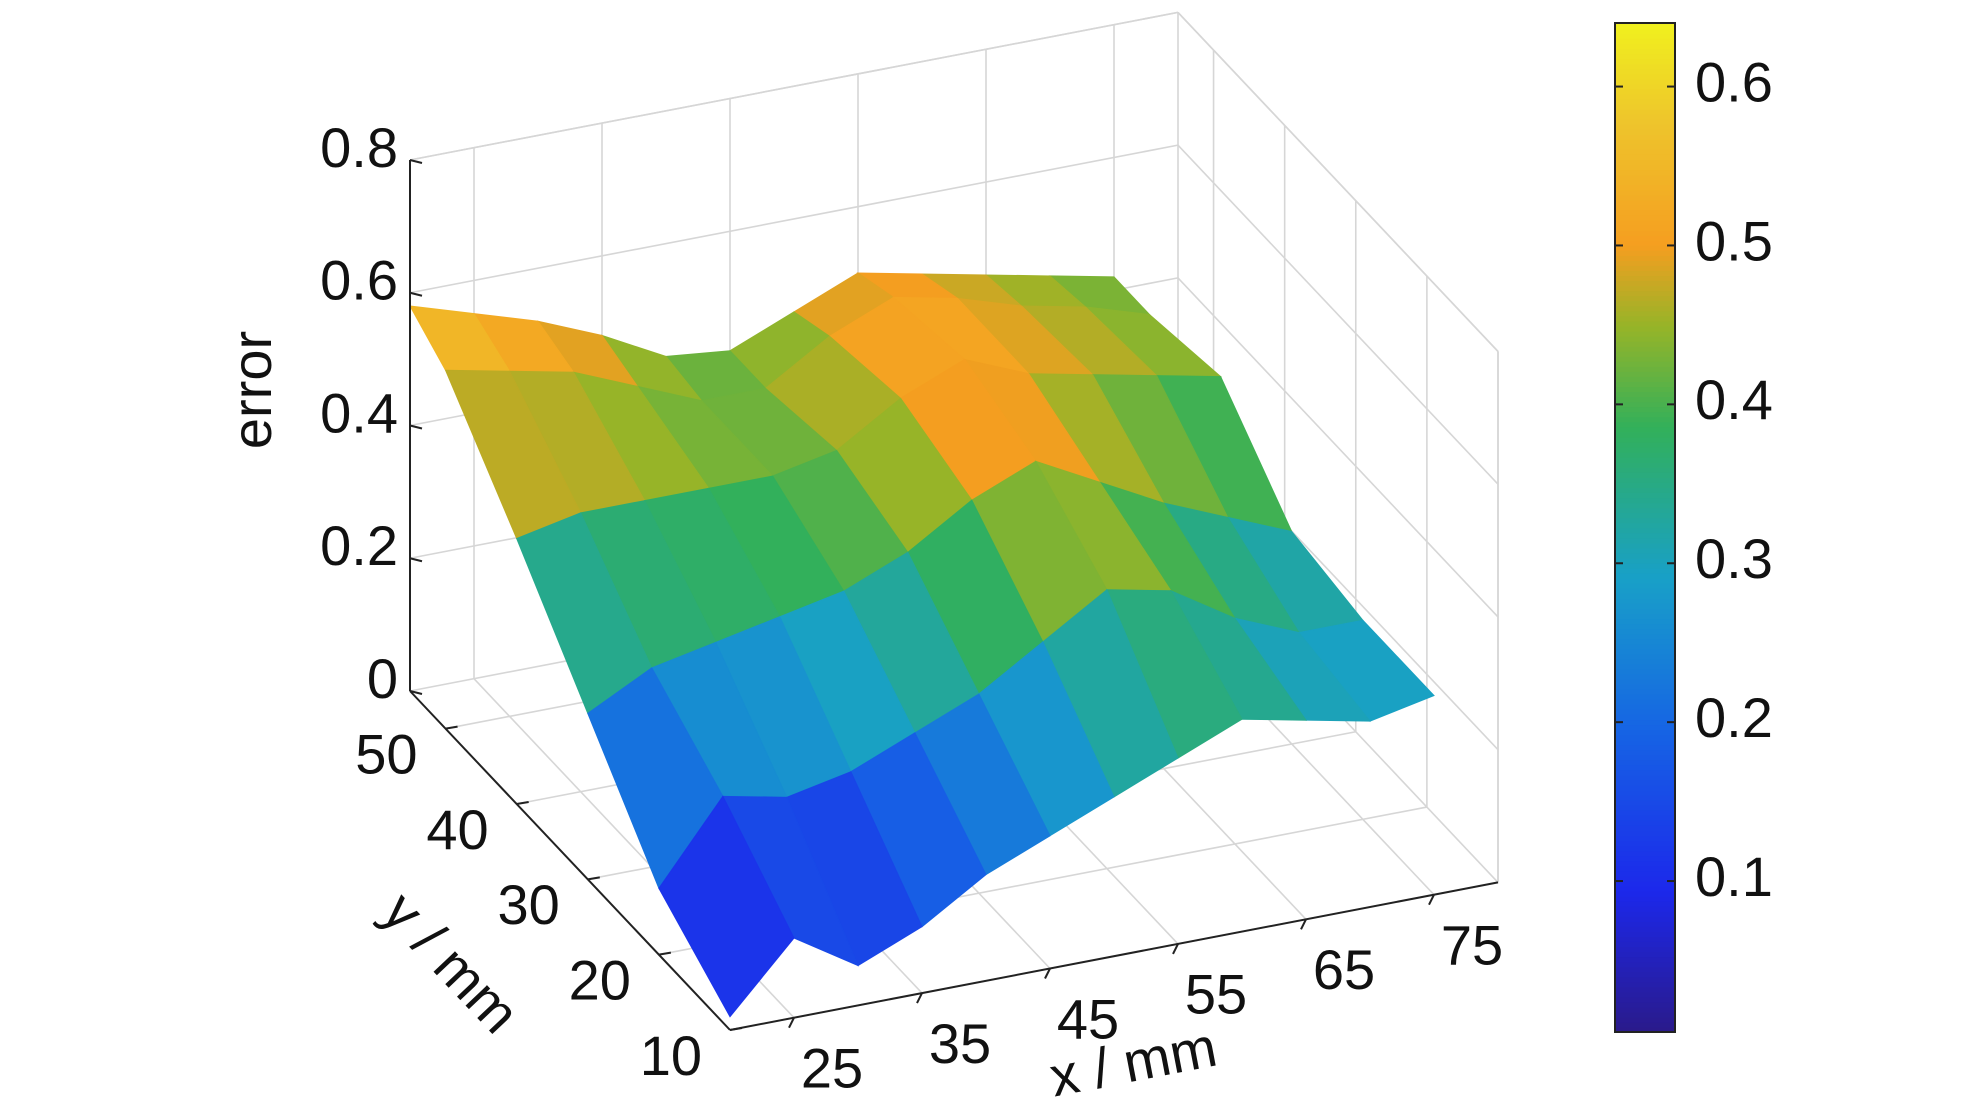  I want to click on x-tick-label: 25, so click(832, 1067).